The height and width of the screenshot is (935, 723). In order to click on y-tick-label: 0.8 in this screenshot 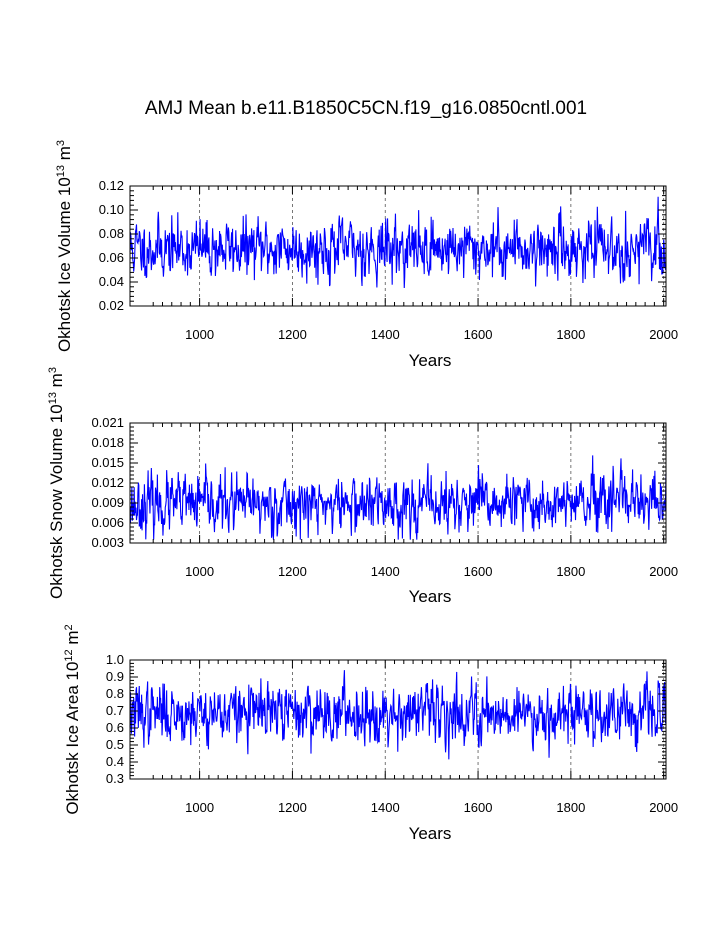, I will do `click(115, 693)`.